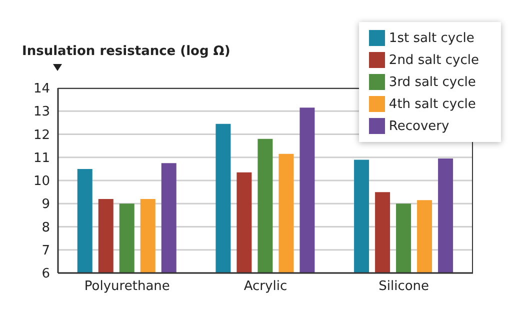 Image resolution: width=531 pixels, height=321 pixels. Describe the element at coordinates (404, 286) in the screenshot. I see `x-tick-label: Silicone` at that location.